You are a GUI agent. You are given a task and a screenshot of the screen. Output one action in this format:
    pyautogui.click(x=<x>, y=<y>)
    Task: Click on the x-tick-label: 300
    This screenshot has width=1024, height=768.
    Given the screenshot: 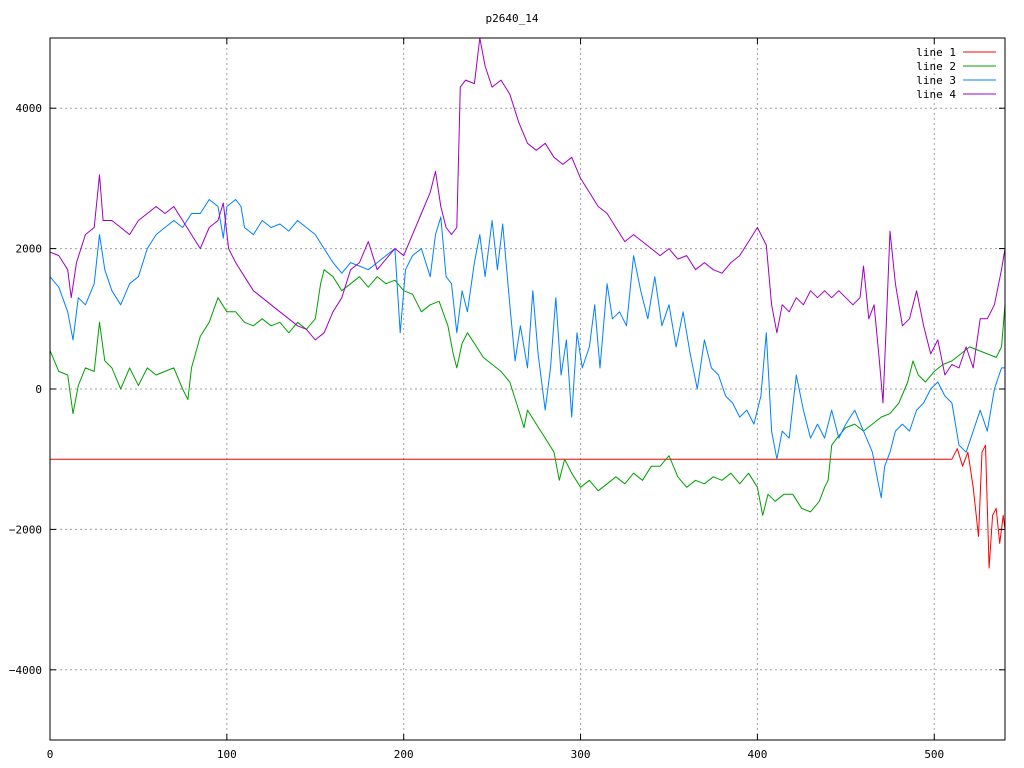 What is the action you would take?
    pyautogui.click(x=581, y=754)
    